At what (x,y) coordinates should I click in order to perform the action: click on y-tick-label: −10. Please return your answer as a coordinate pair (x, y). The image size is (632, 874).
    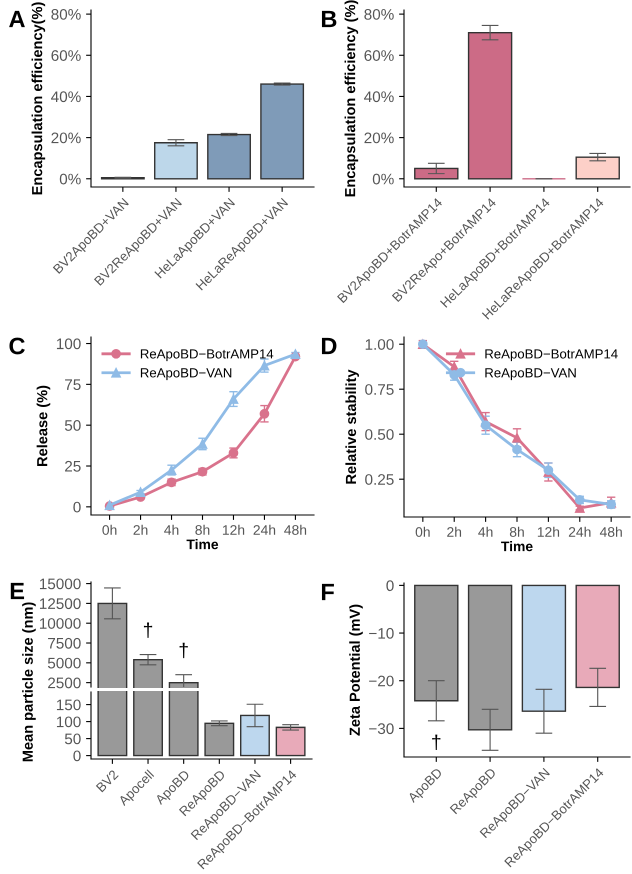
    Looking at the image, I should click on (381, 633).